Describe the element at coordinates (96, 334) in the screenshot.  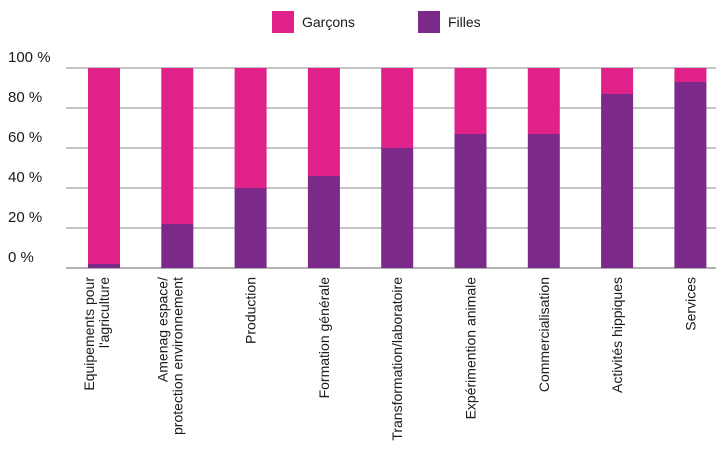
I see `x-category-label: Equipements pourl'agriculture` at that location.